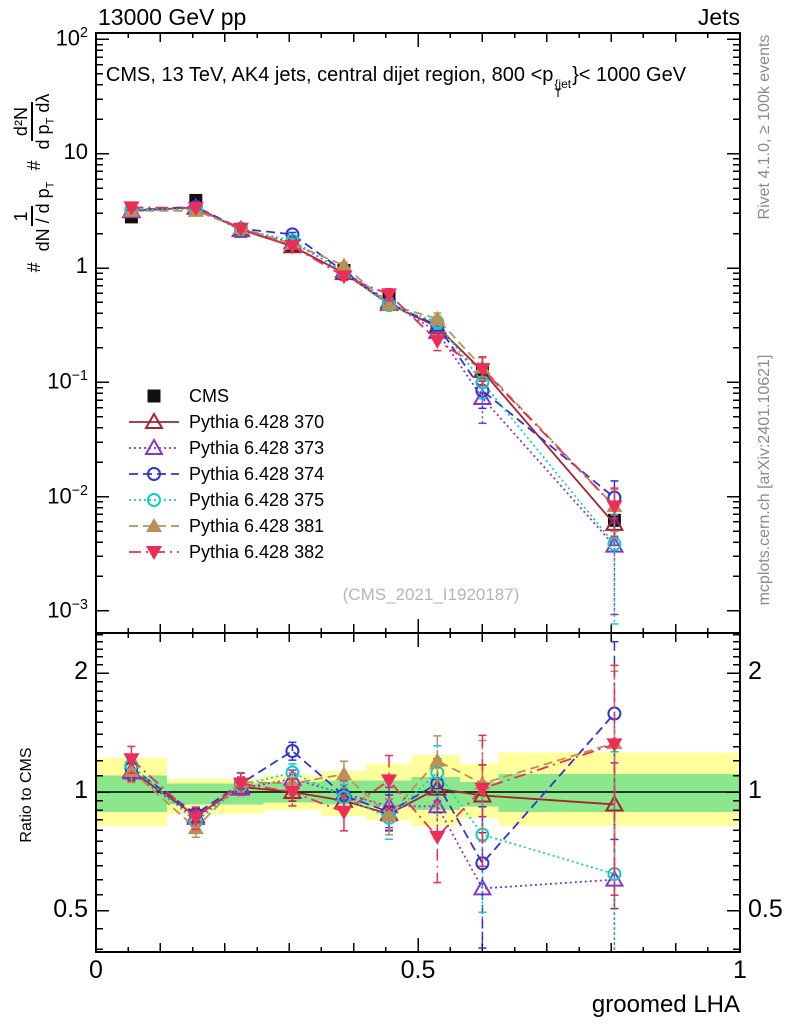  What do you see at coordinates (50, 121) in the screenshot?
I see `yl-frac2-den-sub: T` at bounding box center [50, 121].